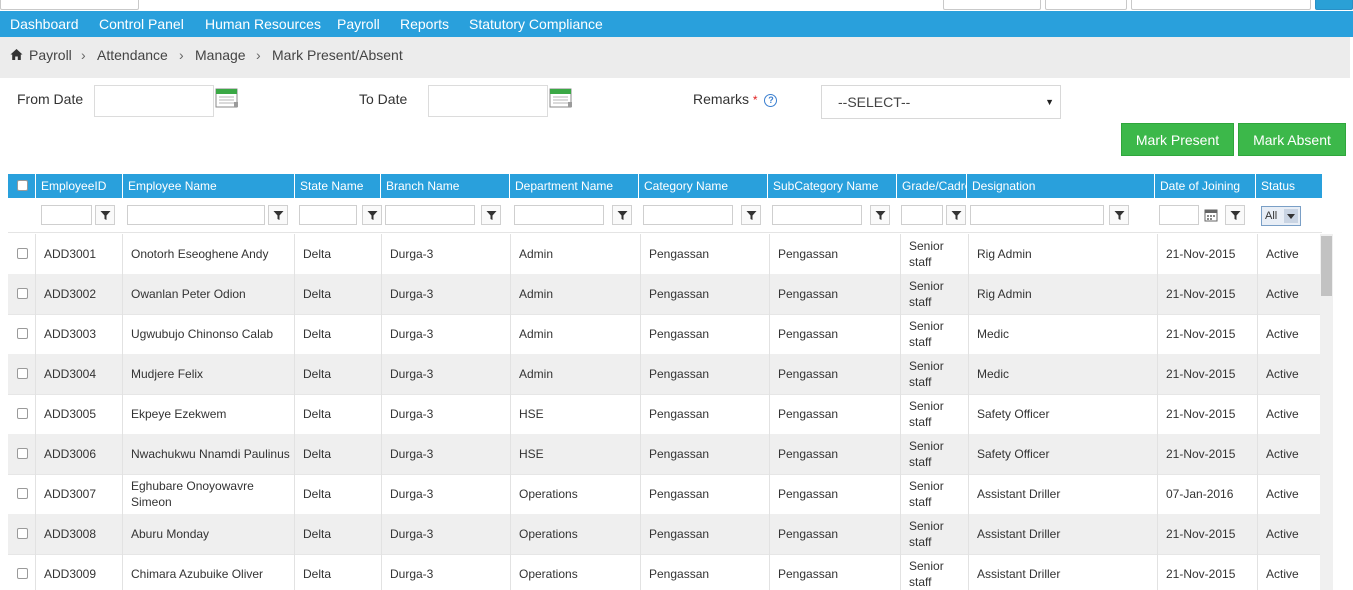  What do you see at coordinates (16, 54) in the screenshot?
I see `home-icon` at bounding box center [16, 54].